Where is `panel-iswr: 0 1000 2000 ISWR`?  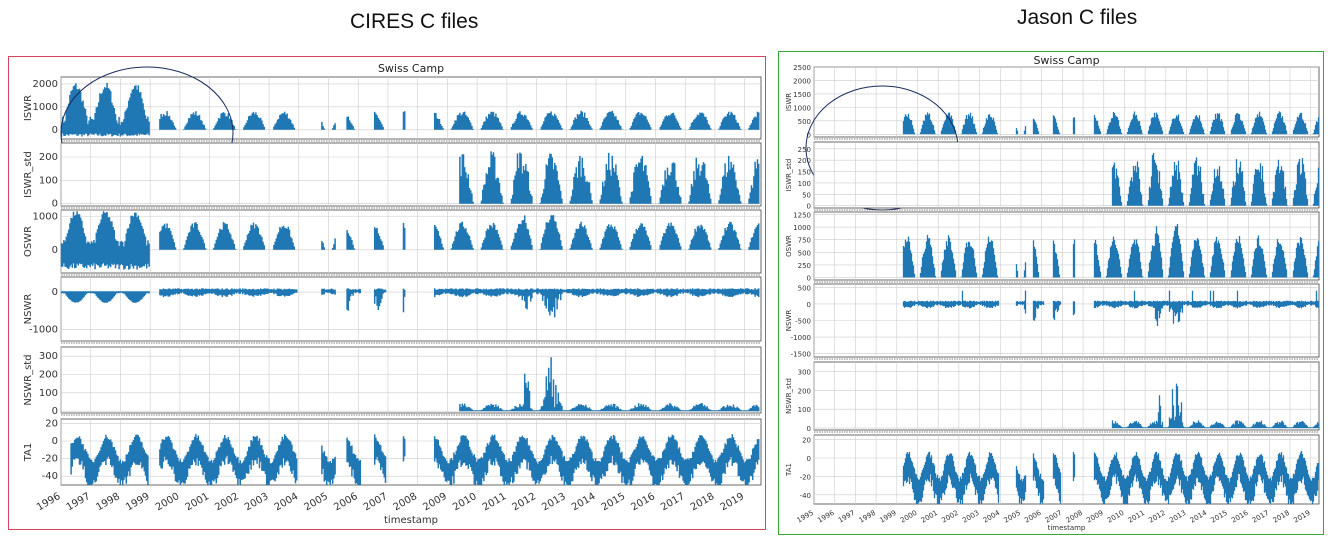 panel-iswr: 0 1000 2000 ISWR is located at coordinates (392, 109).